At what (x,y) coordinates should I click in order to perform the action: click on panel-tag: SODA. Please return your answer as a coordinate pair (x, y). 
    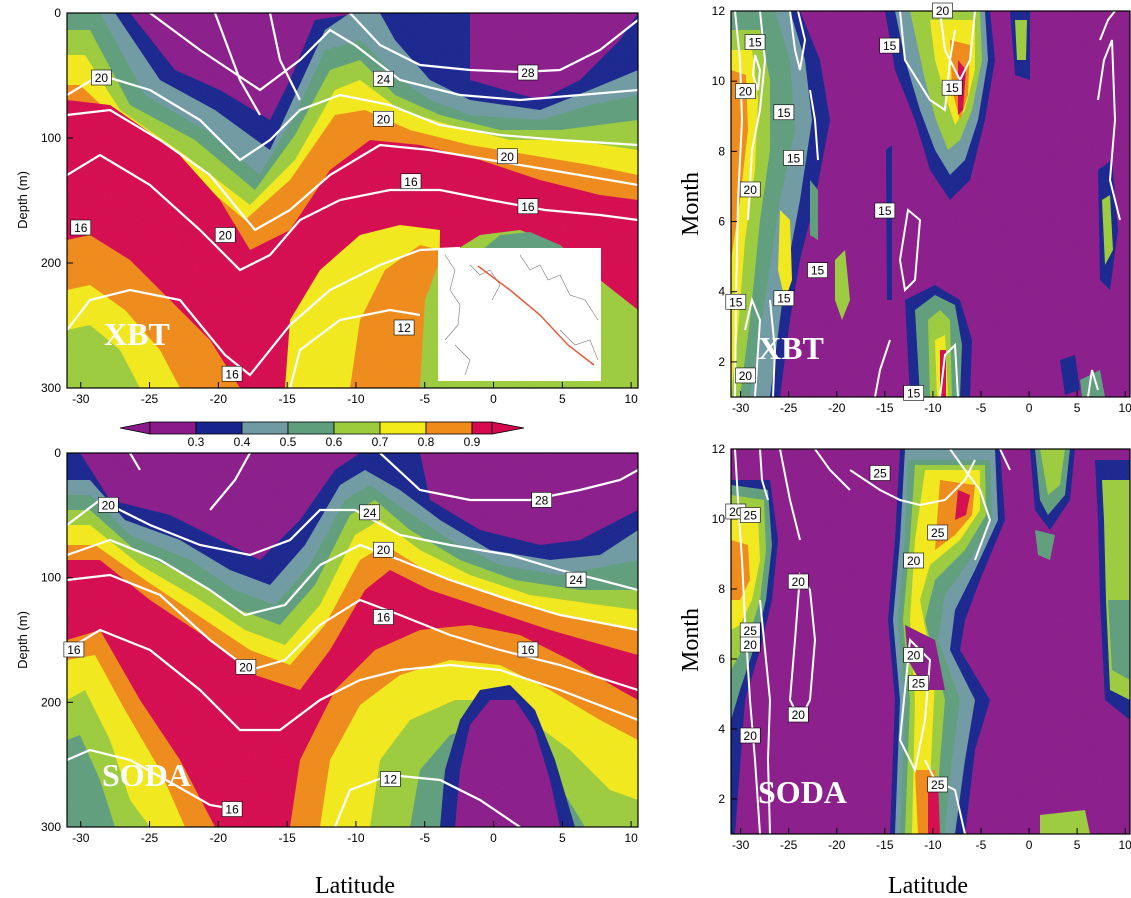
    Looking at the image, I should click on (802, 792).